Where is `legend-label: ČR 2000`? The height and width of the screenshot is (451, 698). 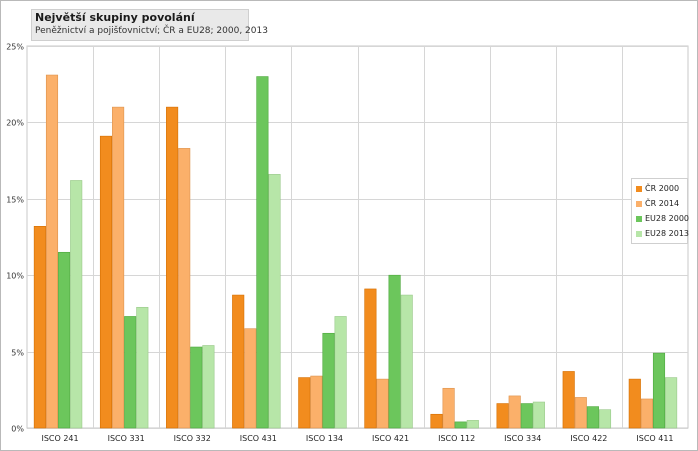
legend-label: ČR 2000 is located at coordinates (662, 188).